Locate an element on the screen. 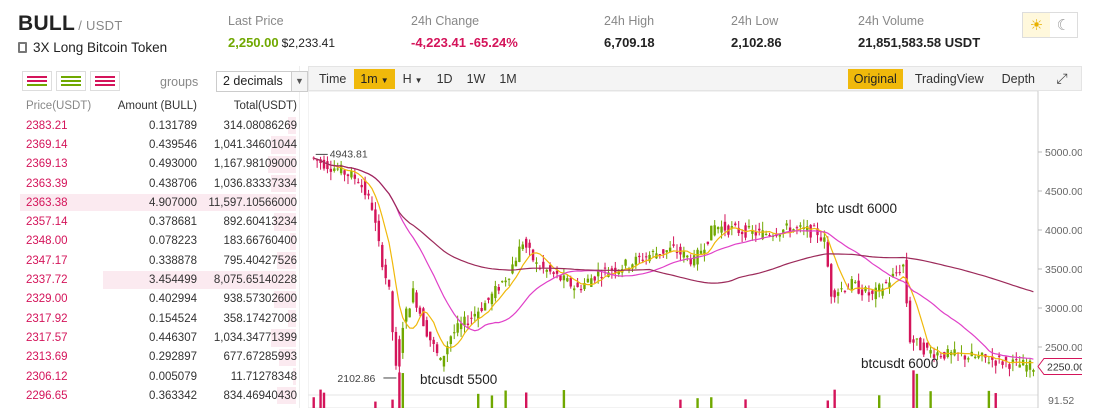 Image resolution: width=1098 pixels, height=408 pixels. order-book-row: 2313.69 0.292897 677.67285993 is located at coordinates (158, 357).